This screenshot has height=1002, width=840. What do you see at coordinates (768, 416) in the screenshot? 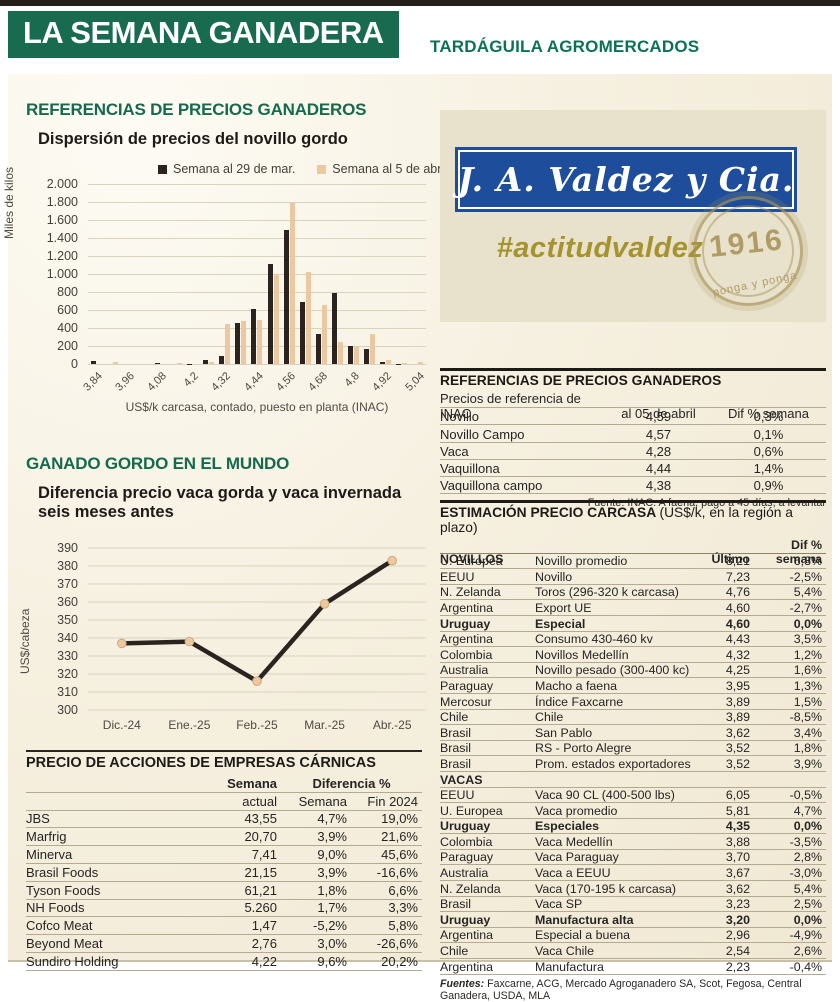
I see `dif-cell: 0,3%` at bounding box center [768, 416].